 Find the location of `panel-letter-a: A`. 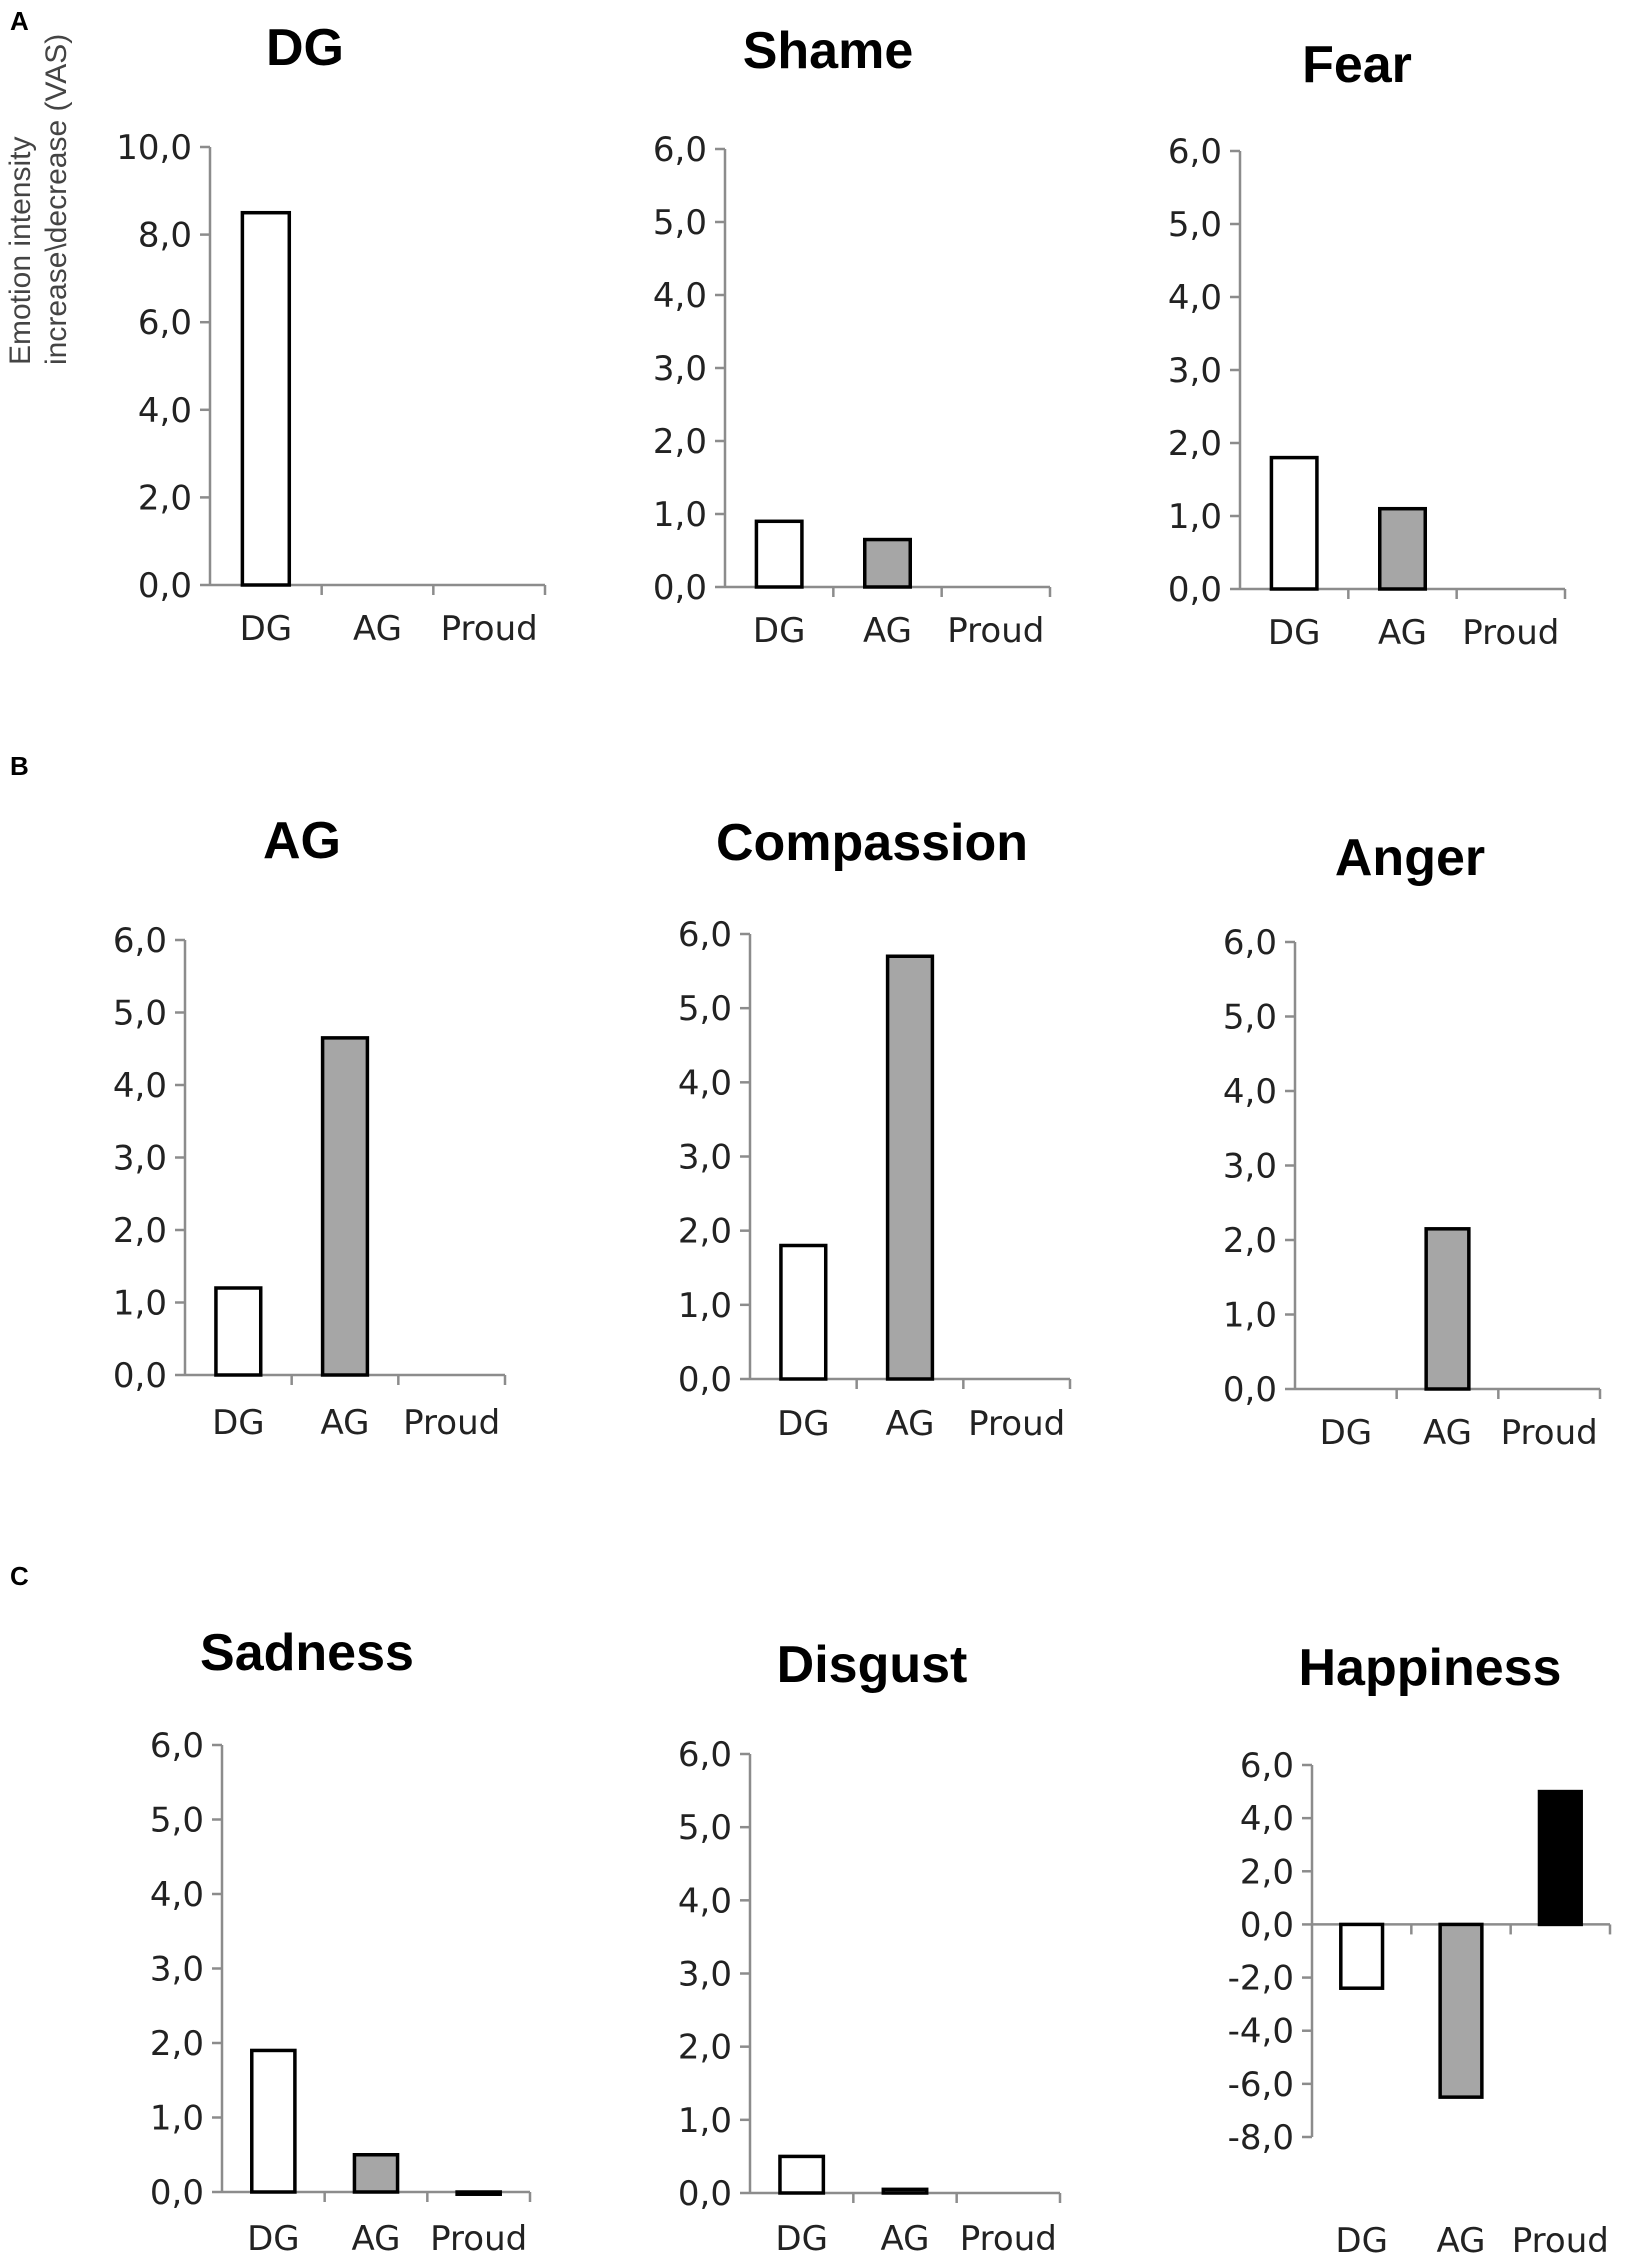

panel-letter-a: A is located at coordinates (19, 21).